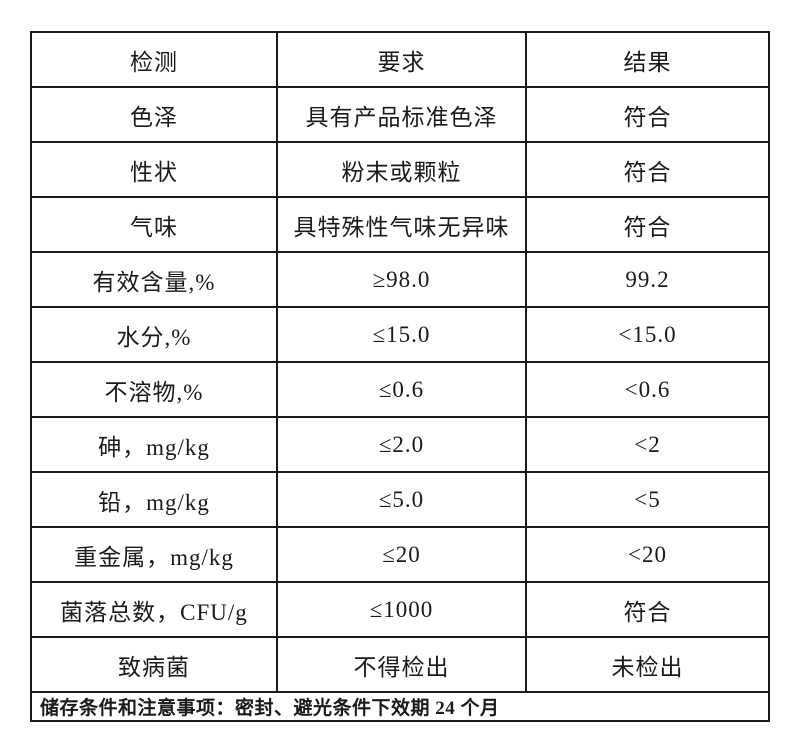 The height and width of the screenshot is (750, 800). I want to click on cell-requirement: 粉末或颗粒, so click(401, 169).